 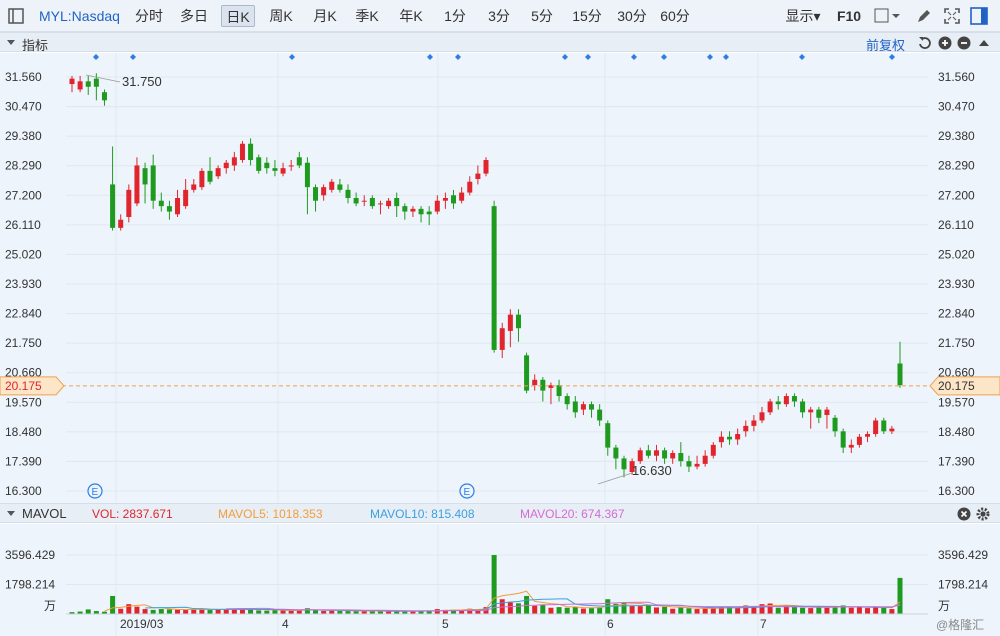 What do you see at coordinates (455, 16) in the screenshot?
I see `period-tab-7: 1分` at bounding box center [455, 16].